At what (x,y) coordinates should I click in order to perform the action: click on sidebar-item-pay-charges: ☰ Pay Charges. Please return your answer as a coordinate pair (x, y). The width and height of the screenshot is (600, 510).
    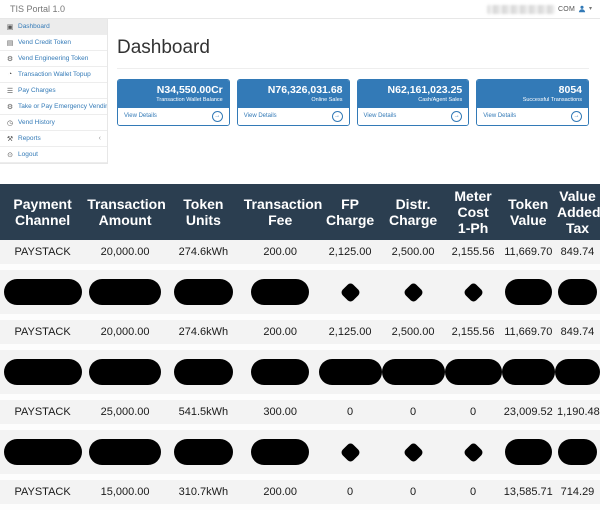
    Looking at the image, I should click on (53, 91).